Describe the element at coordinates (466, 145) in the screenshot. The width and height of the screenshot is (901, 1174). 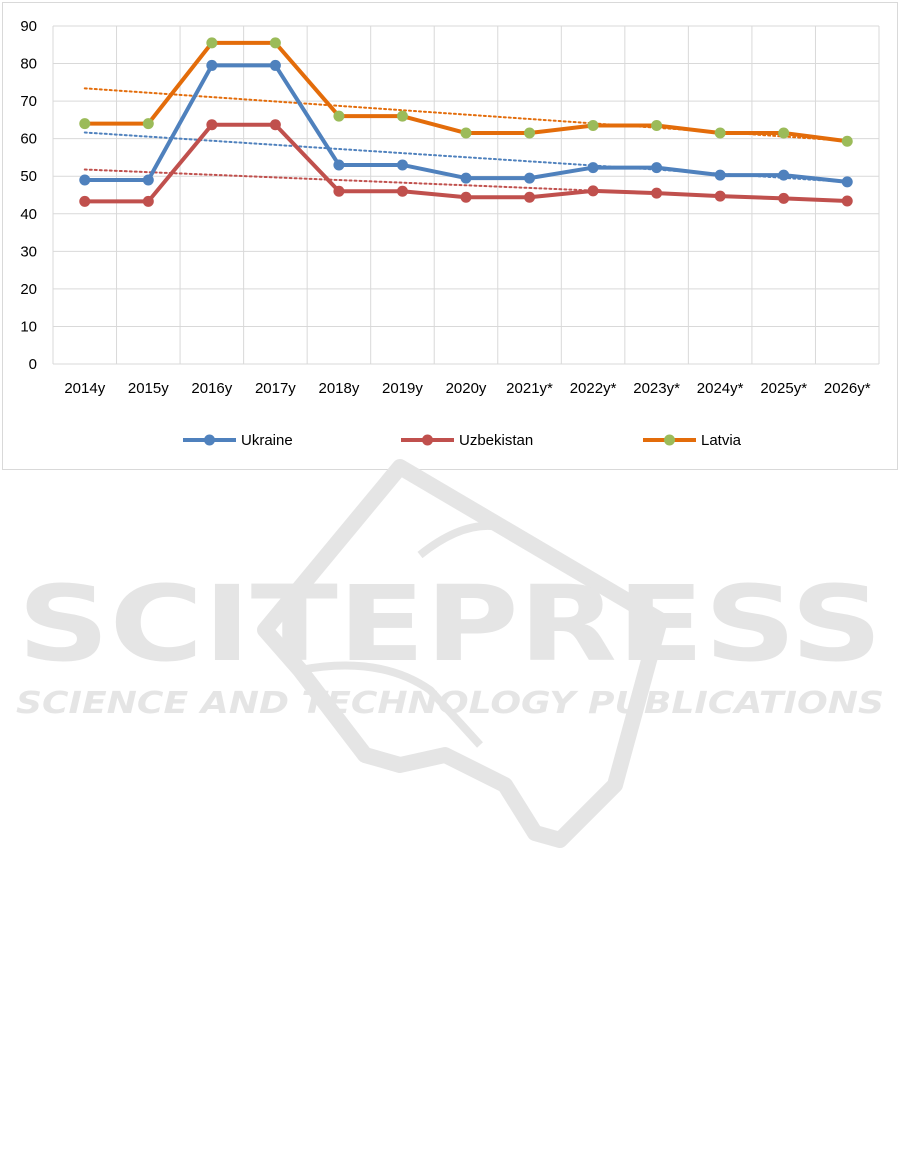
I see `trendlines` at that location.